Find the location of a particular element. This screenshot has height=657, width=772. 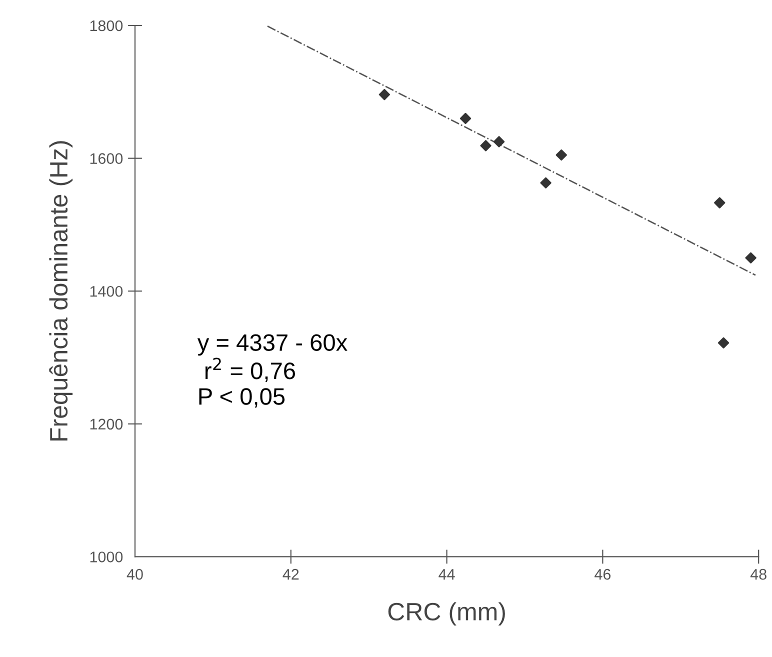

x-tick-label: 46 is located at coordinates (602, 574).